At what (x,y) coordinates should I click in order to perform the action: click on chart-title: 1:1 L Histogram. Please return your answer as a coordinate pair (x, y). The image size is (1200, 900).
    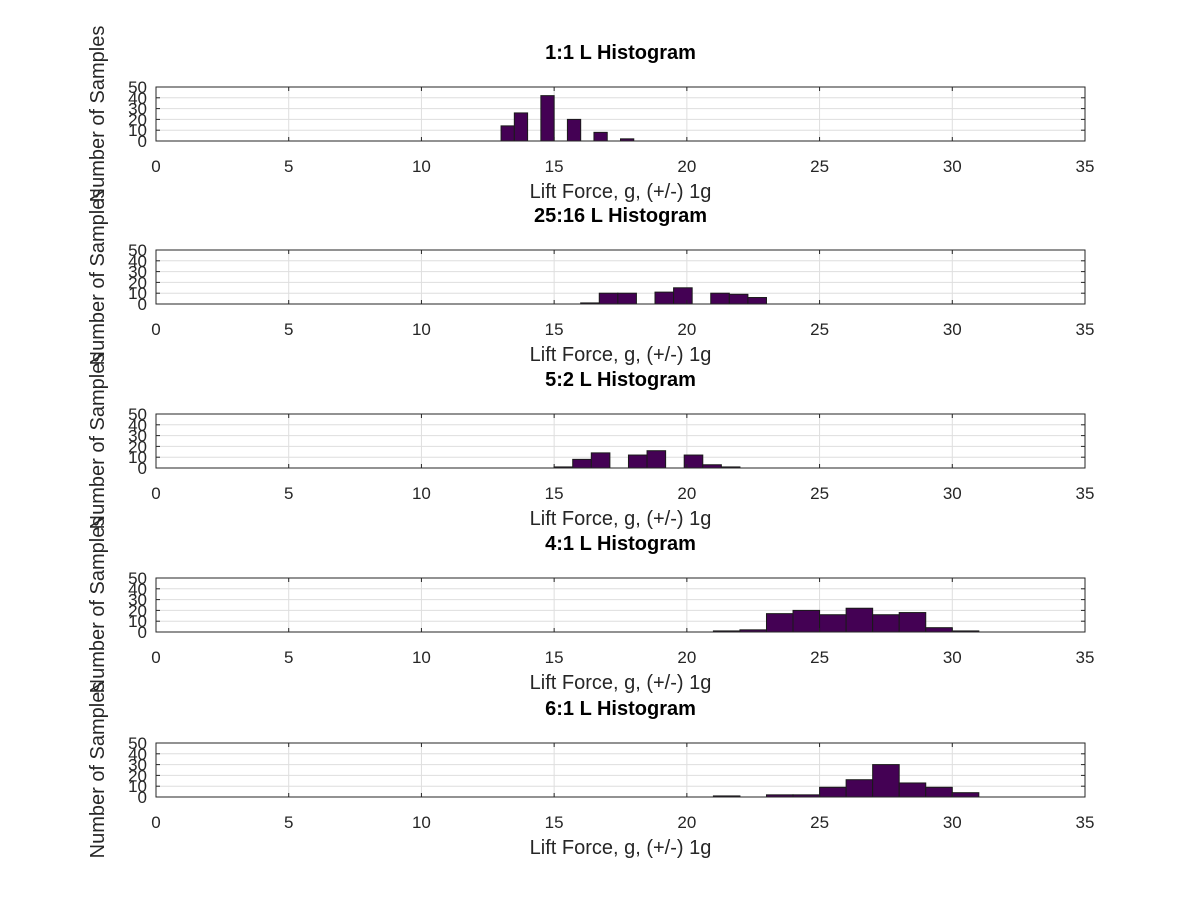
    Looking at the image, I should click on (620, 53).